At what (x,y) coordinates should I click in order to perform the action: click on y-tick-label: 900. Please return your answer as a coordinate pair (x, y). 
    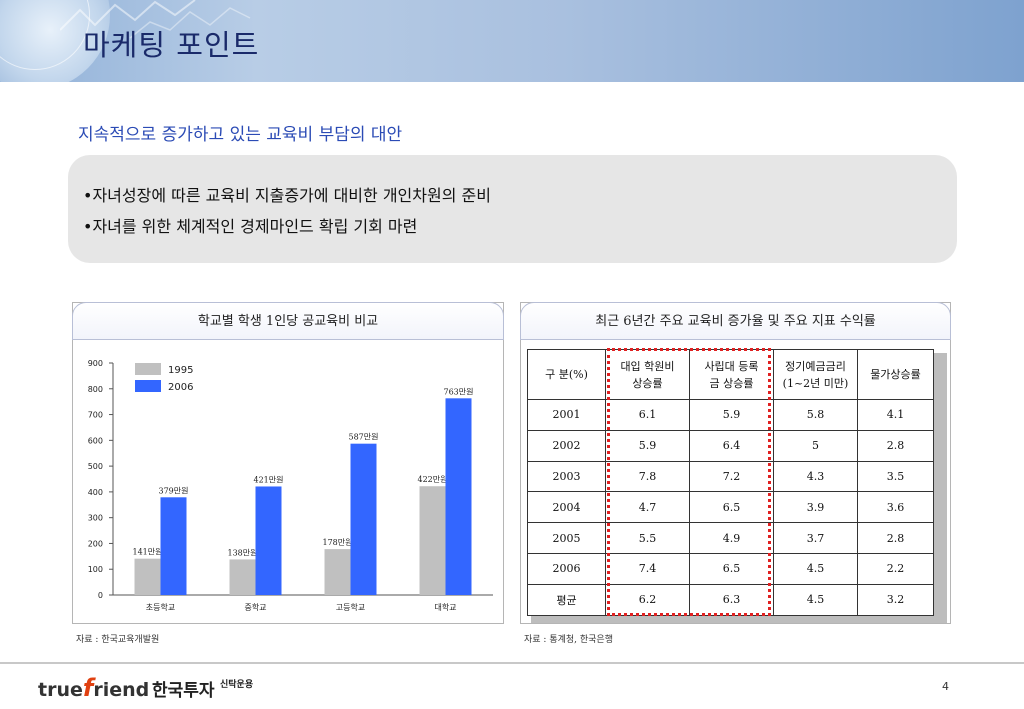
    Looking at the image, I should click on (95, 363).